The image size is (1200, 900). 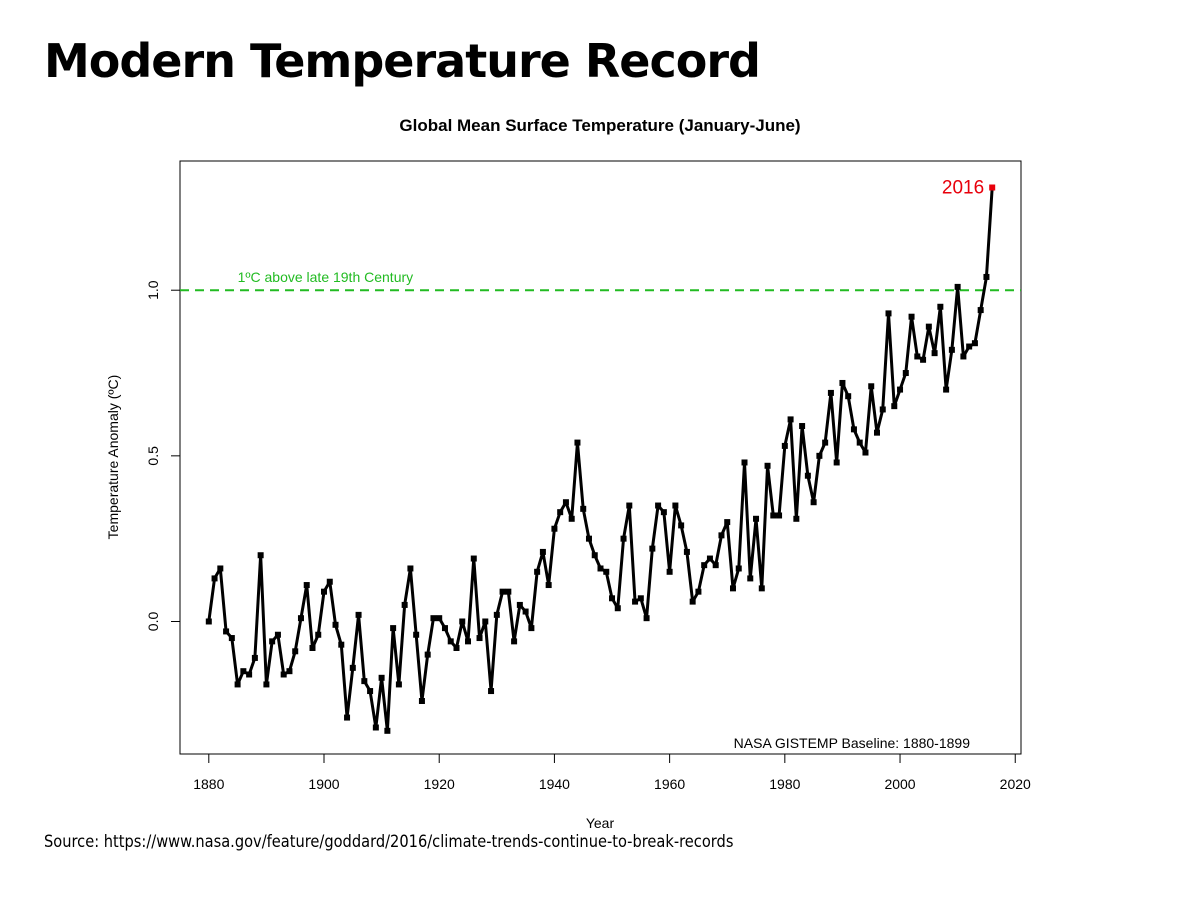 What do you see at coordinates (402, 61) in the screenshot?
I see `slide-title: Modern Temperature Record` at bounding box center [402, 61].